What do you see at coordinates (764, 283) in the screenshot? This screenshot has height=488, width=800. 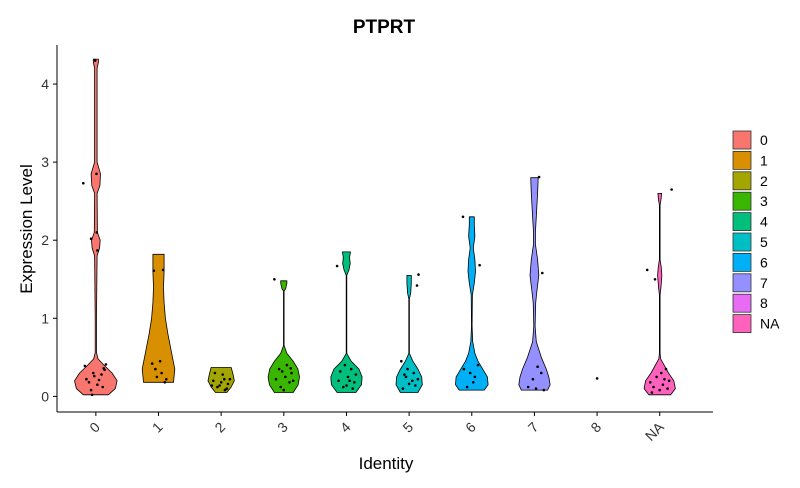 I see `legend-label-7: 7` at bounding box center [764, 283].